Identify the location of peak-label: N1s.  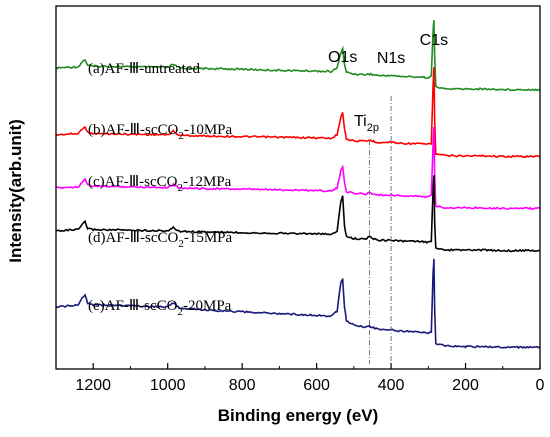
(391, 58).